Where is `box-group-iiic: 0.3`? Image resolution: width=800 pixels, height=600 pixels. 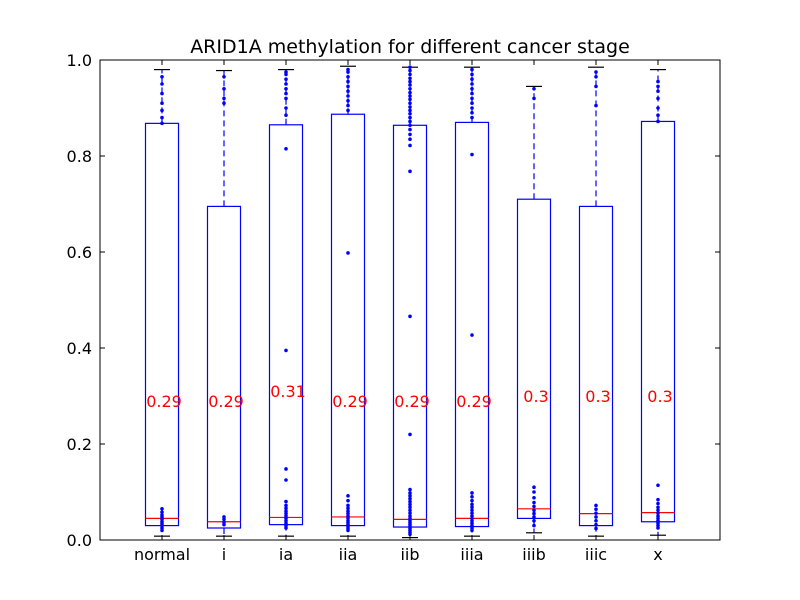 box-group-iiic: 0.3 is located at coordinates (596, 301).